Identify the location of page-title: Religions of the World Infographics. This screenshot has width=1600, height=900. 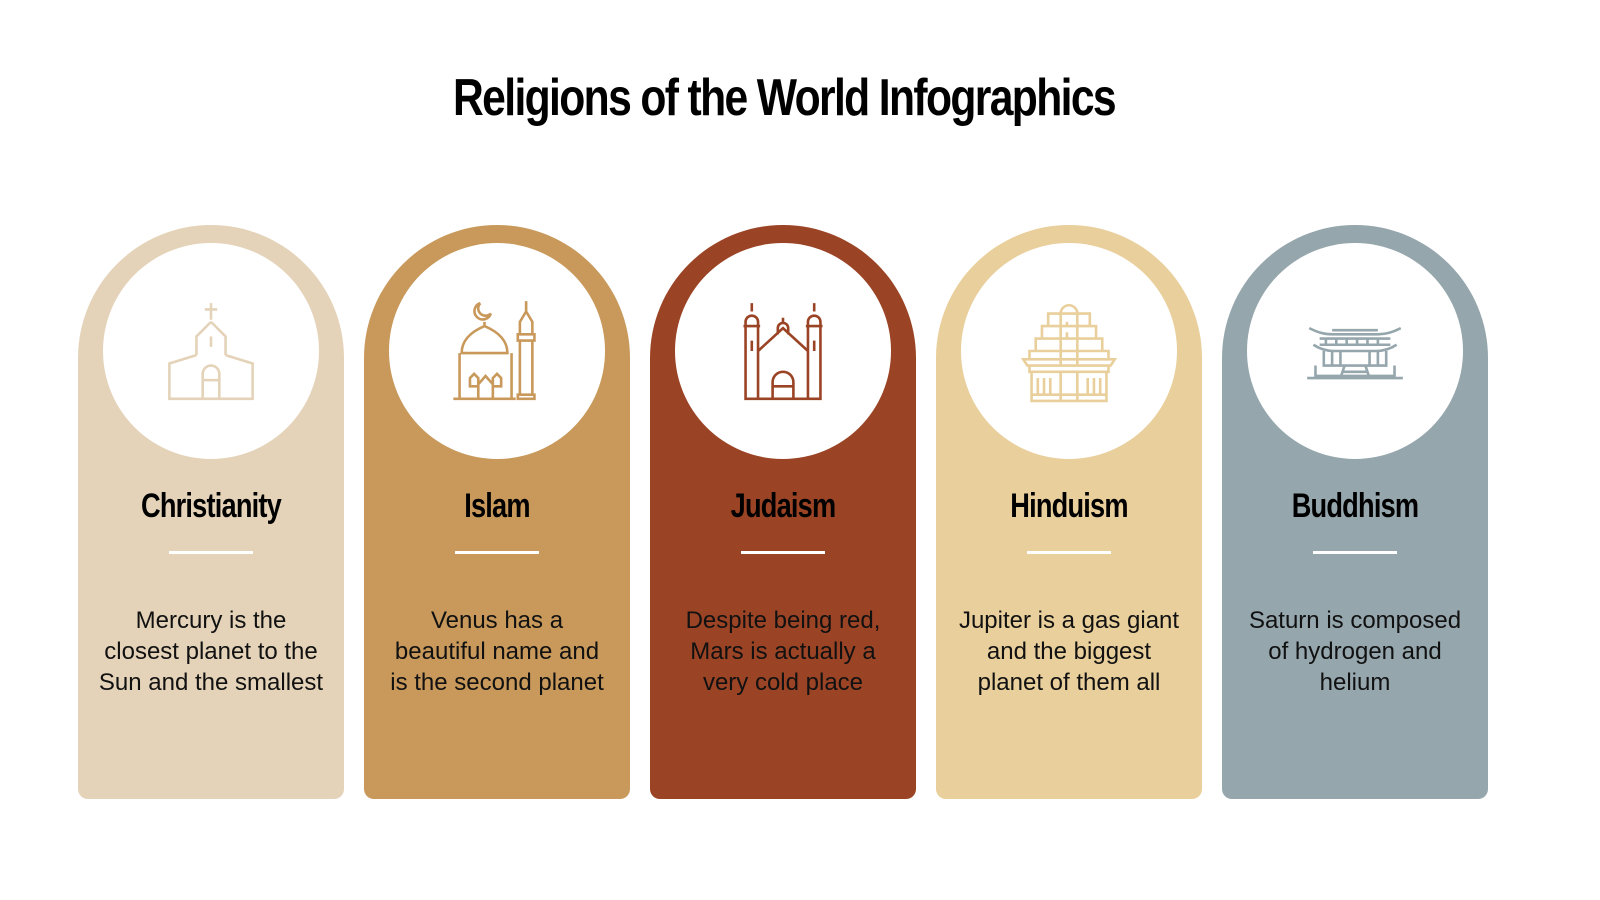
(785, 98).